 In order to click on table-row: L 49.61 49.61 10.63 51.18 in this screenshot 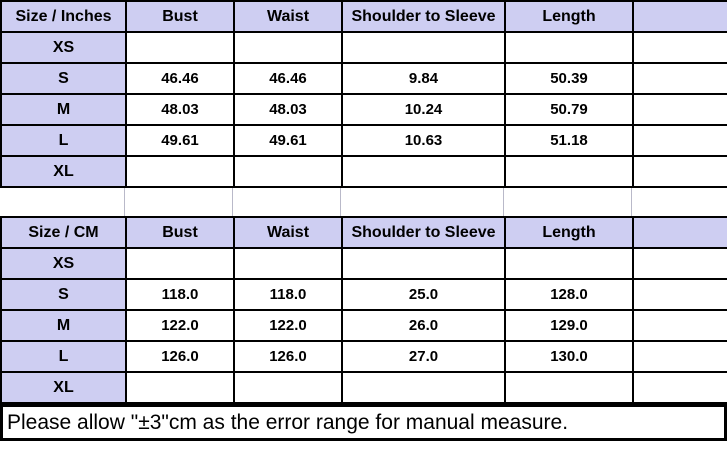, I will do `click(363, 140)`.